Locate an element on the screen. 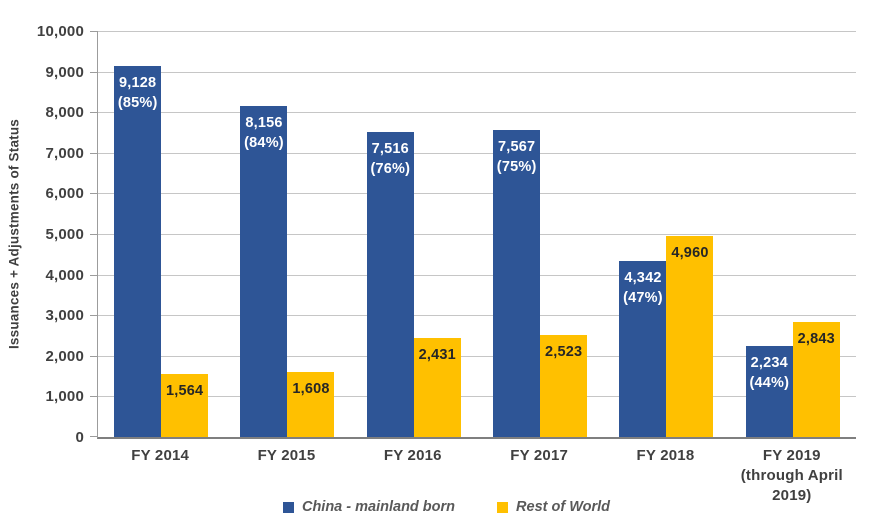  bar-group: 7,516 (76%) 2,431 is located at coordinates (414, 234).